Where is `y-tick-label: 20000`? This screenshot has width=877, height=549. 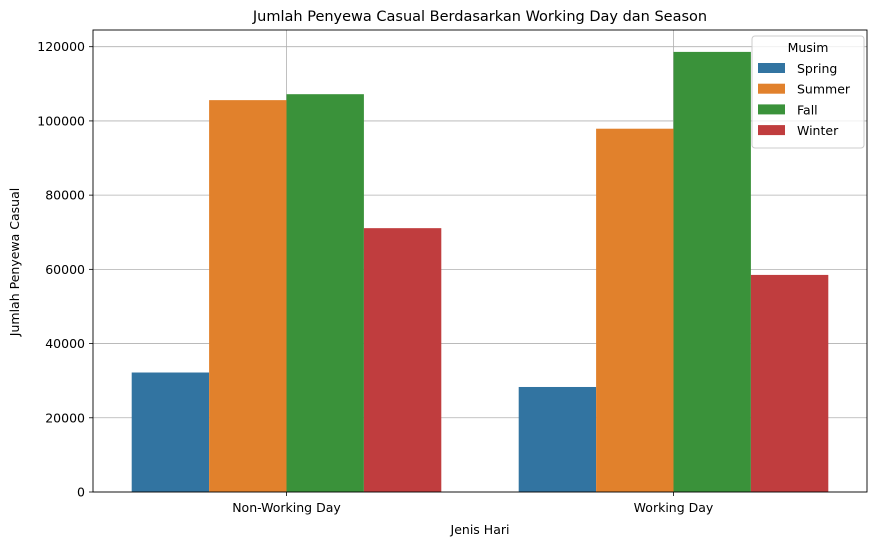
y-tick-label: 20000 is located at coordinates (65, 417).